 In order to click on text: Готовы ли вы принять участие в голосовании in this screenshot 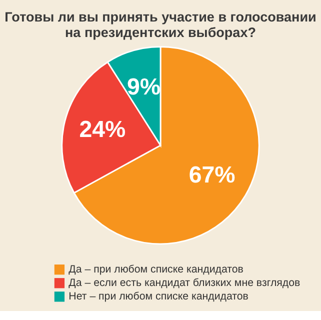, I will do `click(160, 17)`.